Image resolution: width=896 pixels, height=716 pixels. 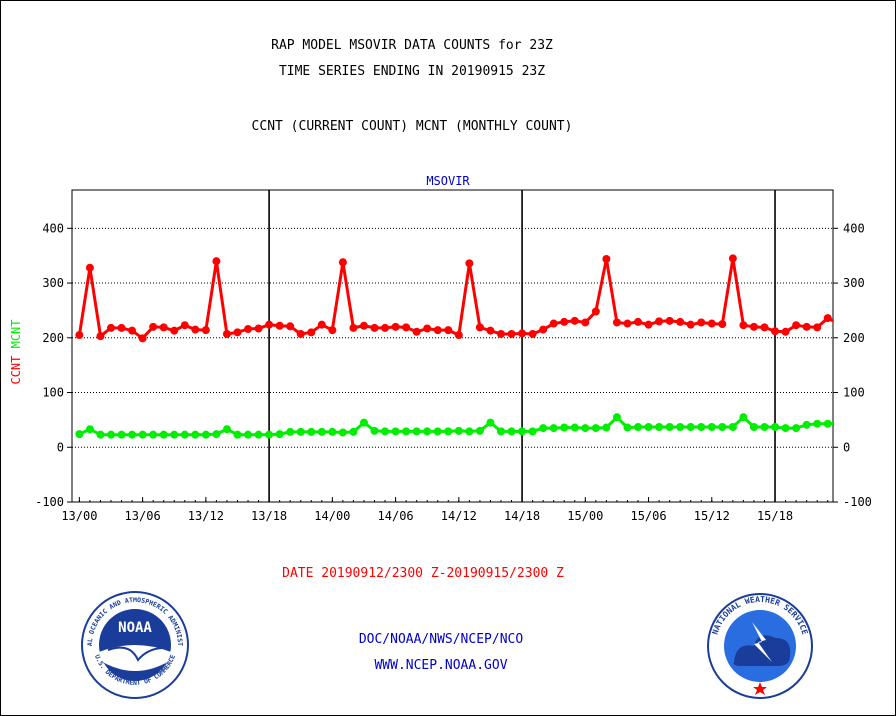 I want to click on date-range-label: DATE 20190912/2300 Z-20190915/2300 Z, so click(x=423, y=573).